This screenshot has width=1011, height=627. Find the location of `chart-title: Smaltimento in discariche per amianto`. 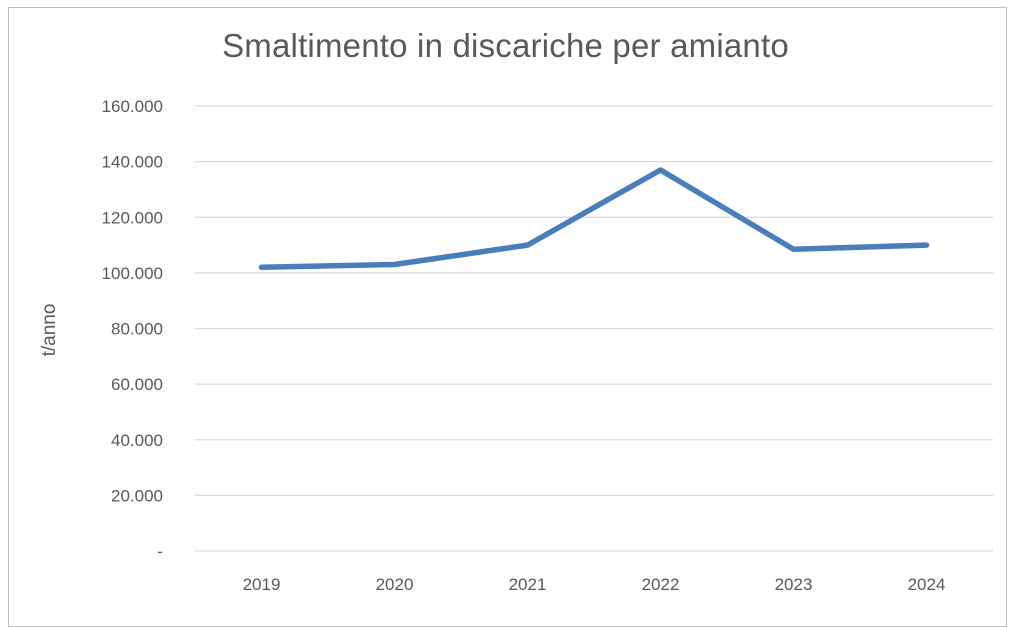

chart-title: Smaltimento in discariche per amianto is located at coordinates (505, 45).